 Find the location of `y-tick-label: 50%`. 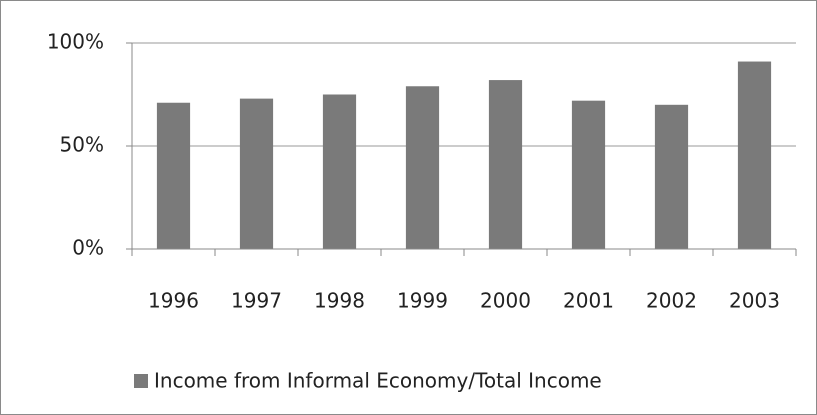

y-tick-label: 50% is located at coordinates (82, 145).